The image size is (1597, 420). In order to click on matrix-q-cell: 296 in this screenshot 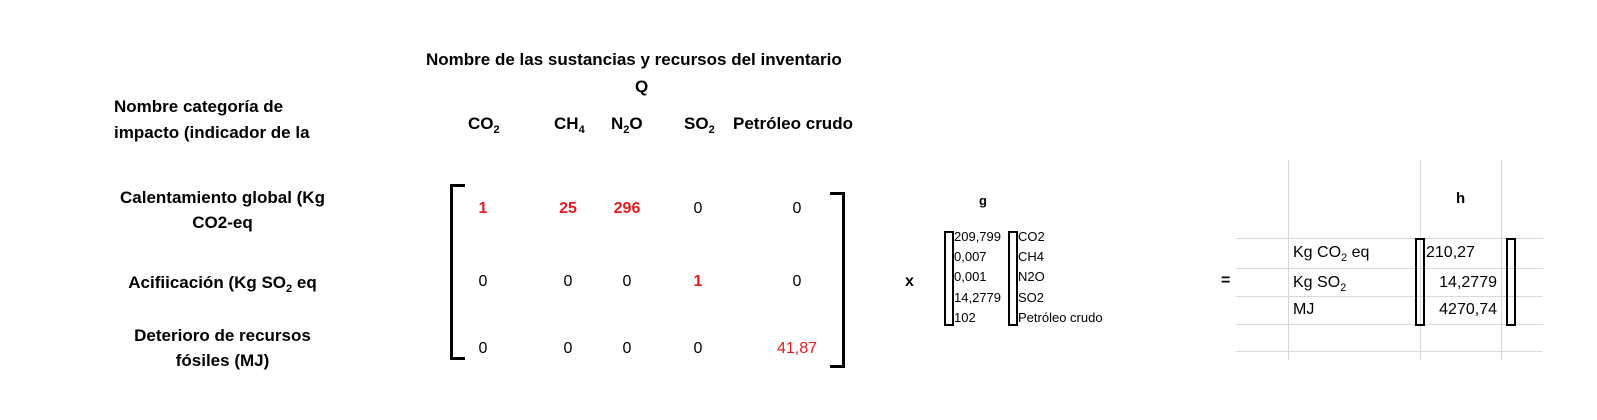, I will do `click(627, 208)`.